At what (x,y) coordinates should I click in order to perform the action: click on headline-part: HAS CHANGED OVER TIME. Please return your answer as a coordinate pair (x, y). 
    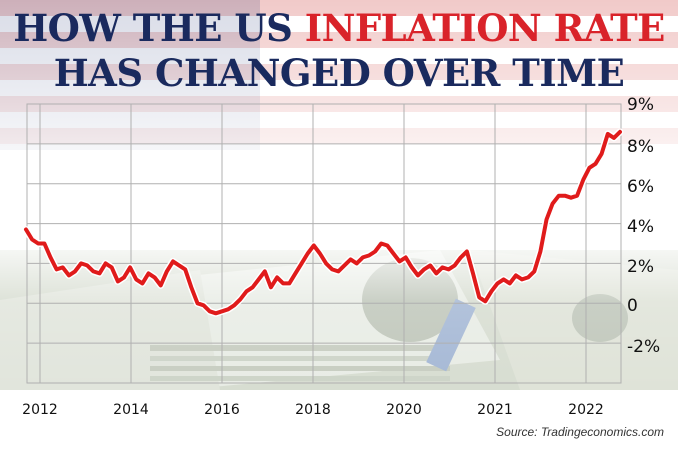
    Looking at the image, I should click on (339, 73).